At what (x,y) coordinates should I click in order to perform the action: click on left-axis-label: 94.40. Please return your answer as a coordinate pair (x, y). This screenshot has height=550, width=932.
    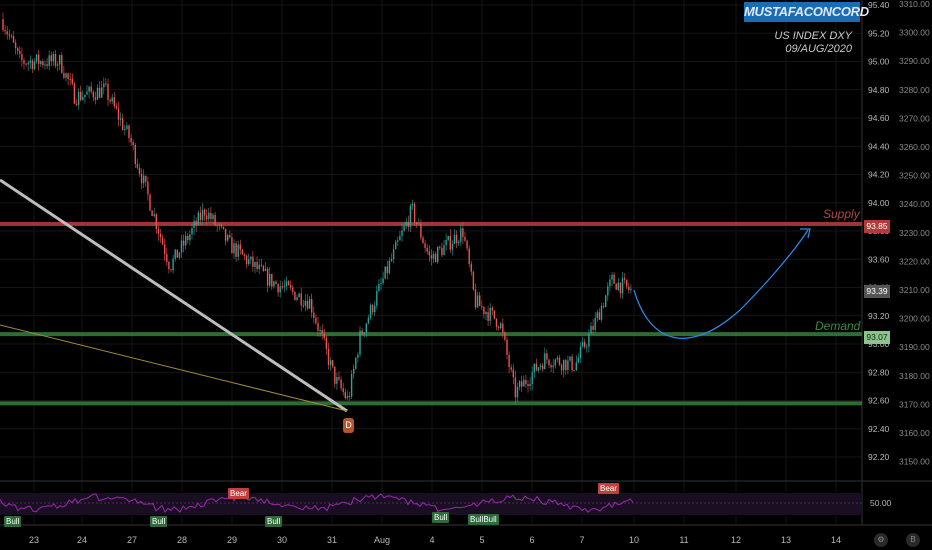
    Looking at the image, I should click on (879, 146).